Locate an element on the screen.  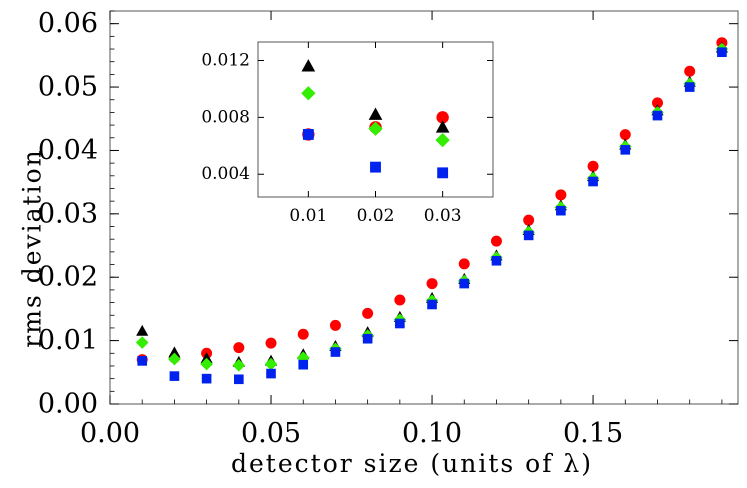
main-y-tick-label: 0.03 is located at coordinates (68, 213).